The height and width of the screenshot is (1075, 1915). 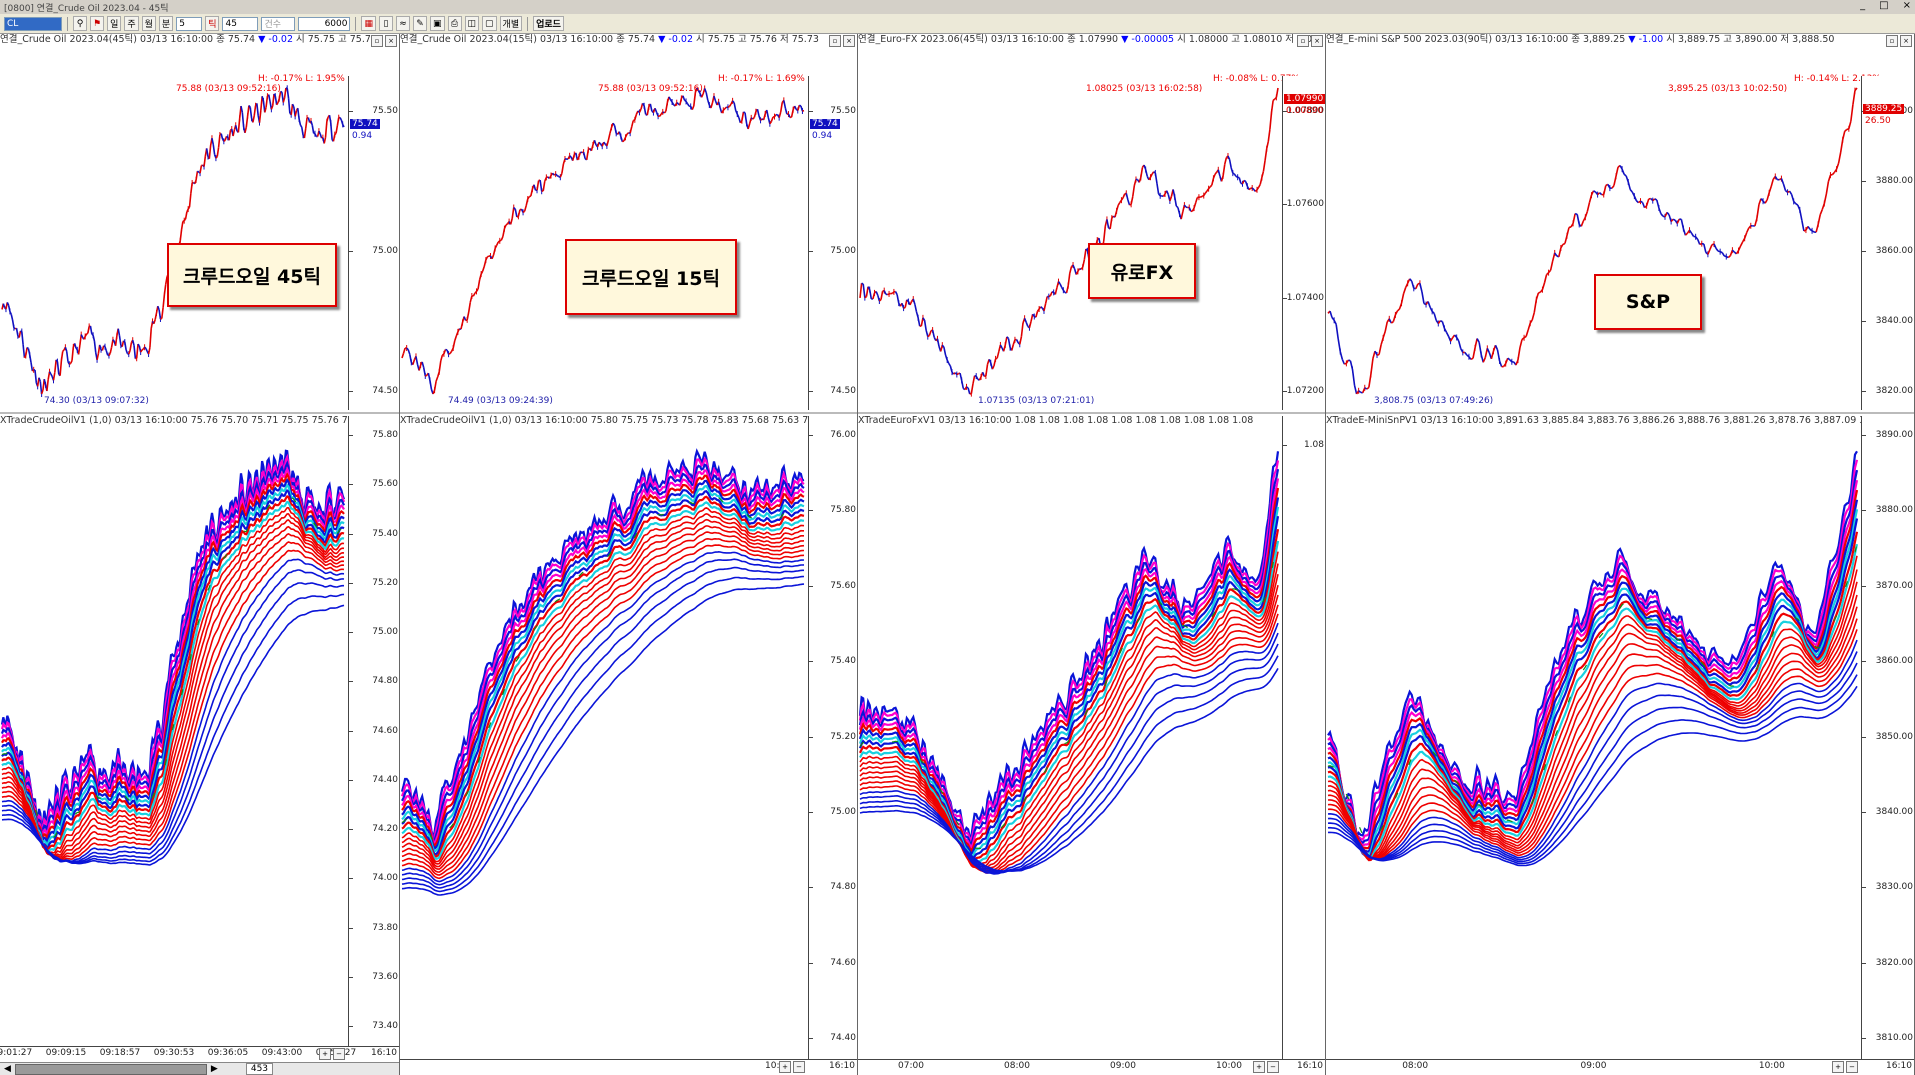 What do you see at coordinates (489, 23) in the screenshot?
I see `split-icon: ▢` at bounding box center [489, 23].